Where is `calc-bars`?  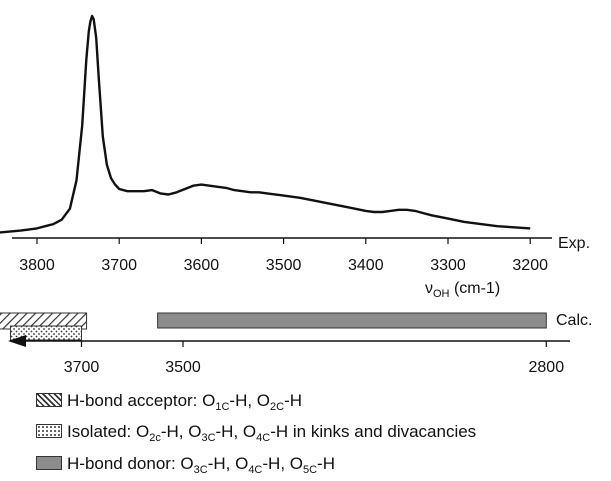 calc-bars is located at coordinates (273, 326).